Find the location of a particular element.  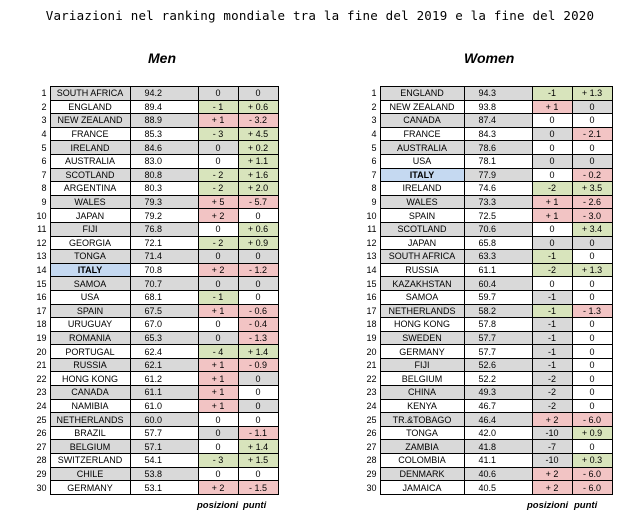

table-row: 21 RUSSIA 62.1 + 1- 0.9 is located at coordinates (154, 365).